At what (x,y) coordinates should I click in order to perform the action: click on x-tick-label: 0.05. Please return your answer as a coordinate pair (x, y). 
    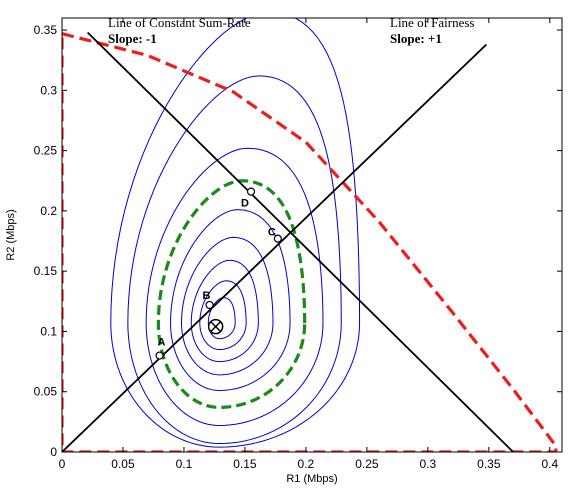
    Looking at the image, I should click on (123, 464).